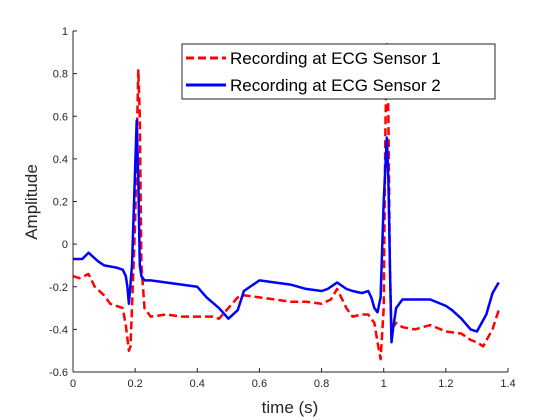 This screenshot has width=560, height=420. I want to click on x-tick-label: 1.2, so click(445, 384).